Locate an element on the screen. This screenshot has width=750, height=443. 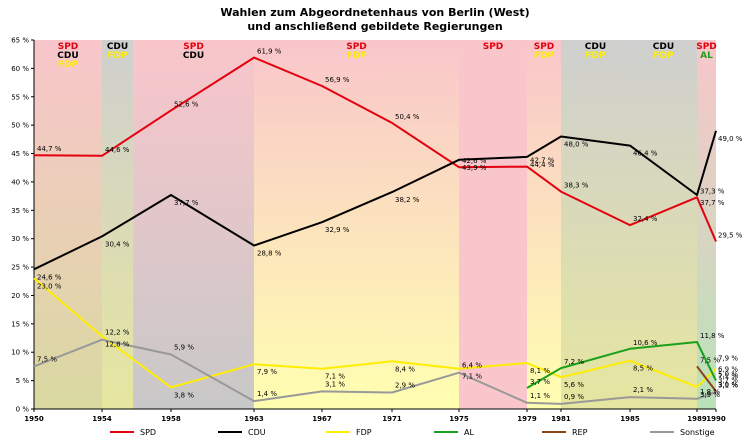
data-label-fdp: 8,5 % is located at coordinates (643, 369).